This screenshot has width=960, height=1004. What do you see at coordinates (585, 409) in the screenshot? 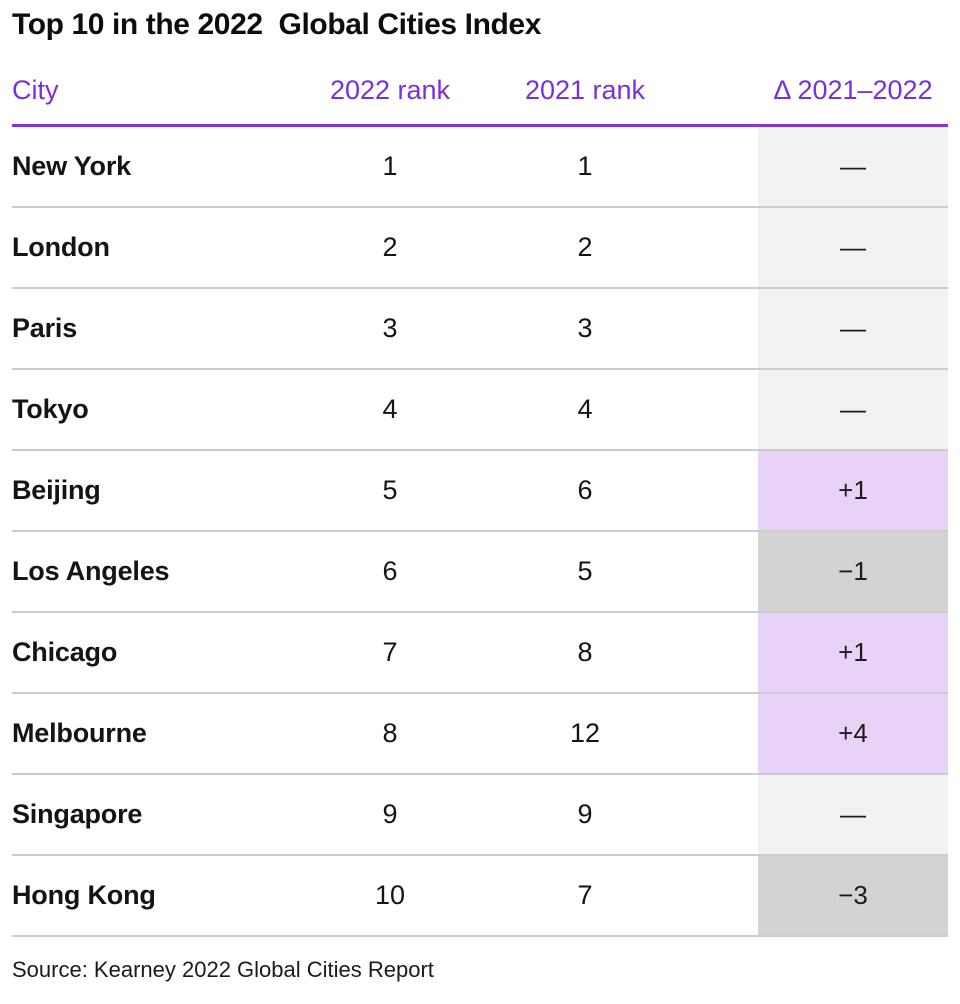
I see `rank-2021: 4` at bounding box center [585, 409].